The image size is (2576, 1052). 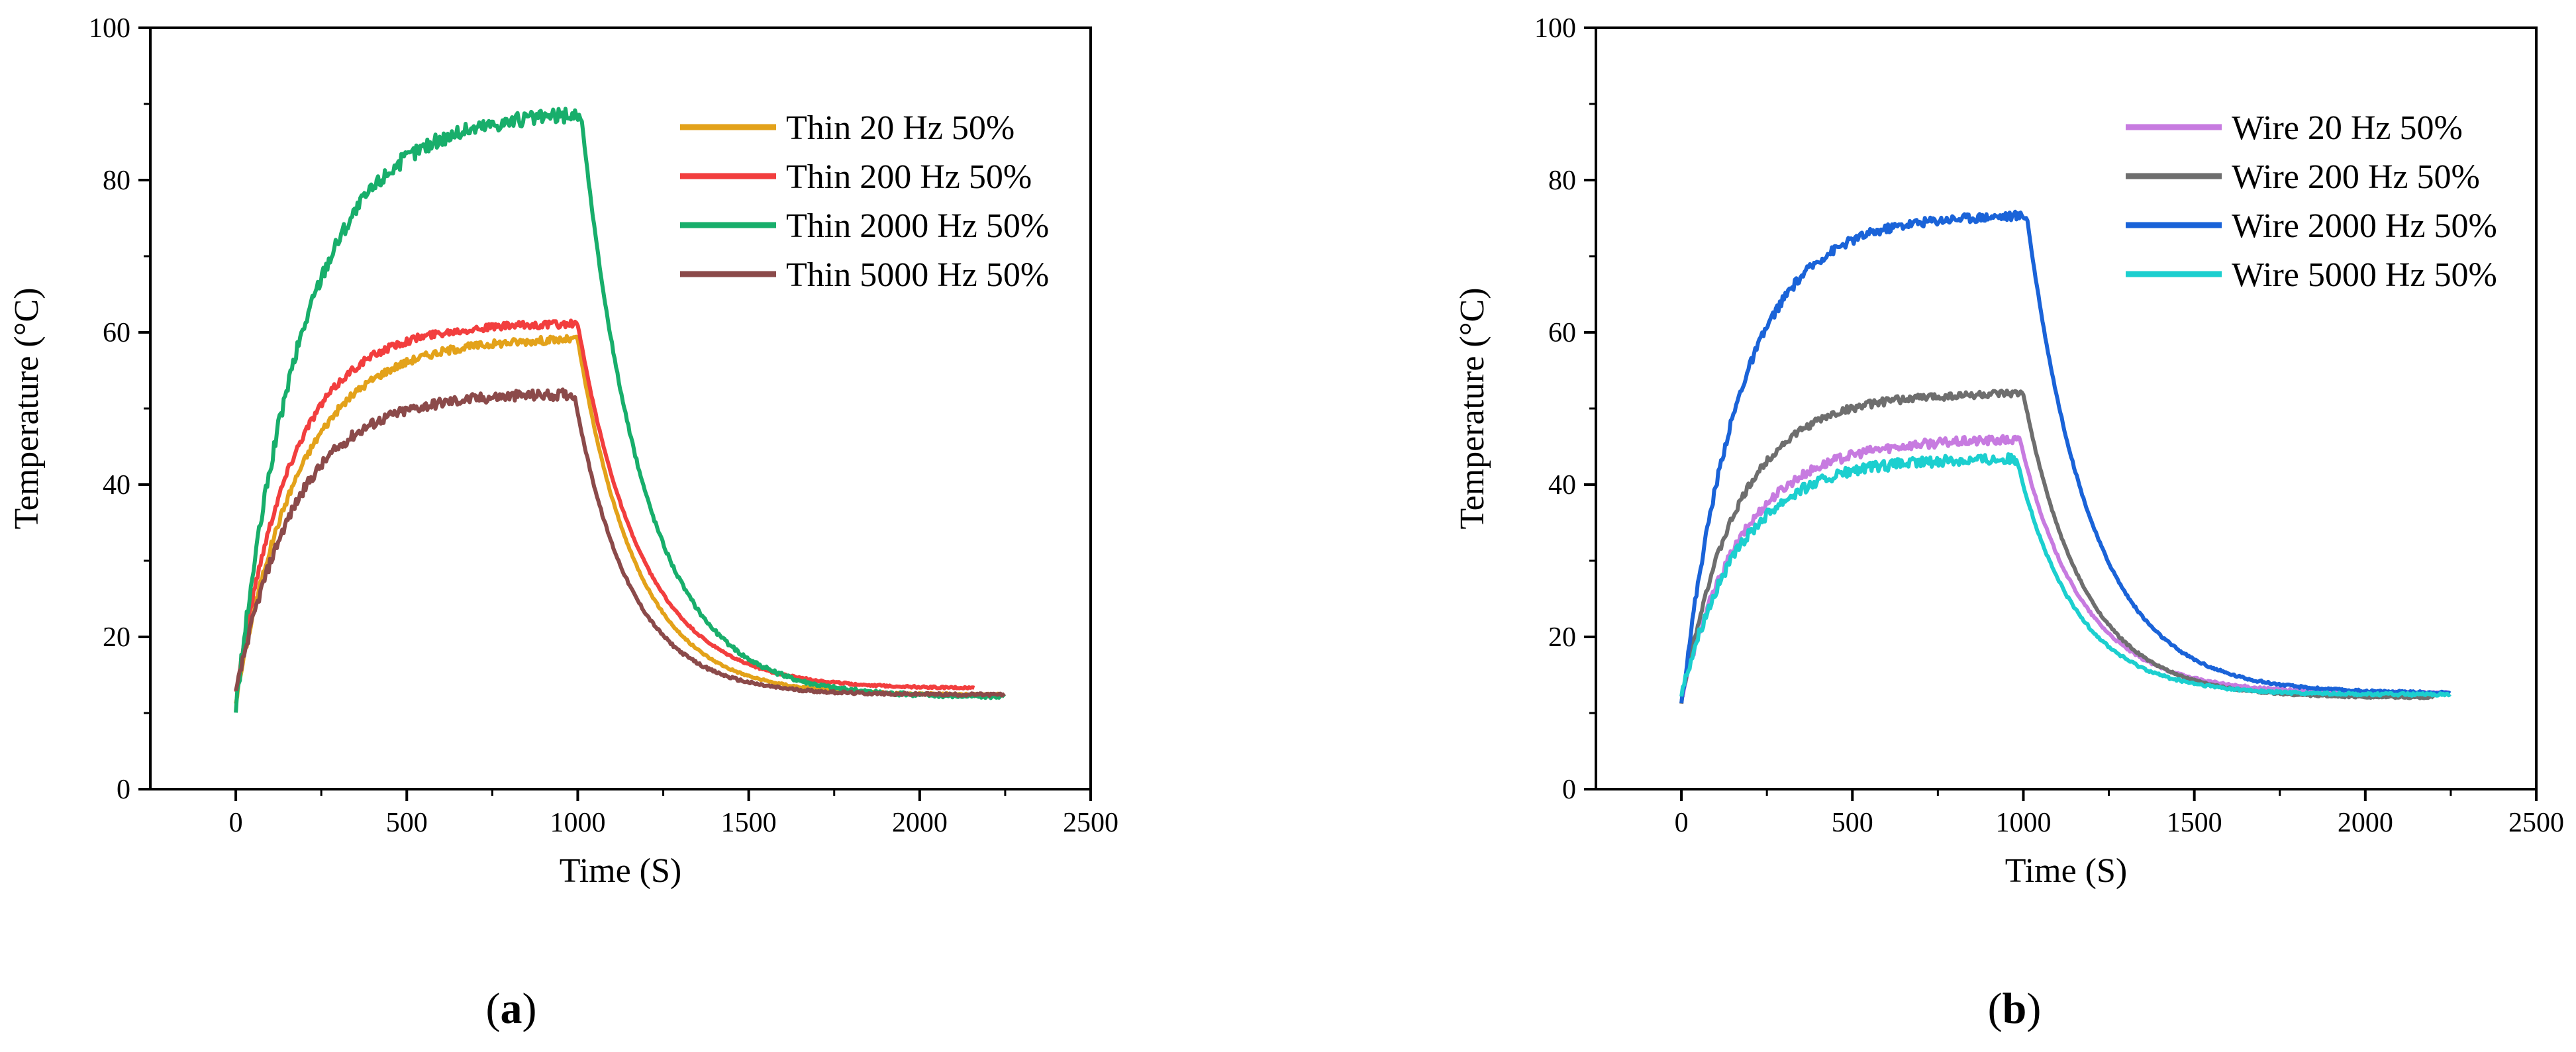 I want to click on panel-a-legend-label-4: Thin 5000 Hz 50%, so click(x=917, y=275).